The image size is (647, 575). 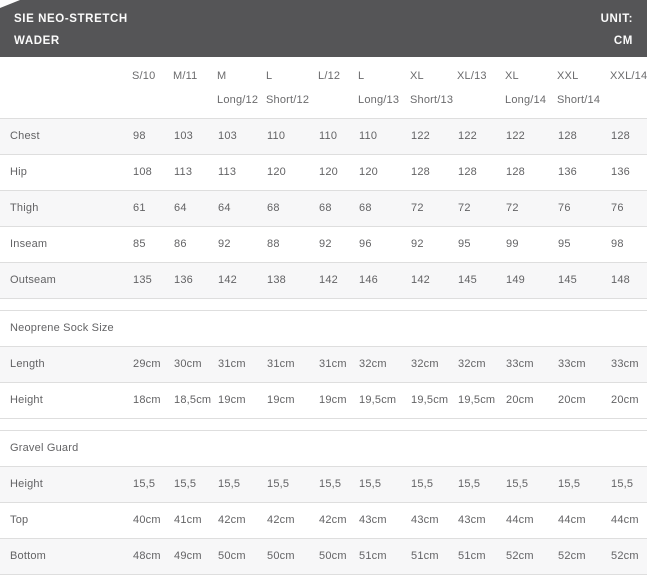 What do you see at coordinates (384, 88) in the screenshot?
I see `column-header: L Long/13` at bounding box center [384, 88].